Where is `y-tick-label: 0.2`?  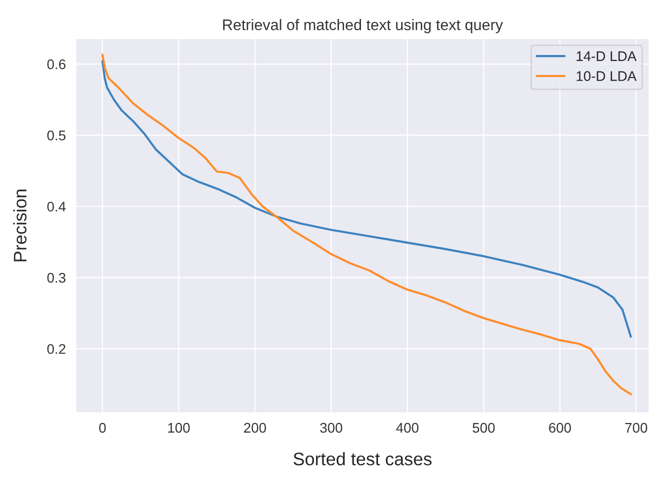 y-tick-label: 0.2 is located at coordinates (56, 349).